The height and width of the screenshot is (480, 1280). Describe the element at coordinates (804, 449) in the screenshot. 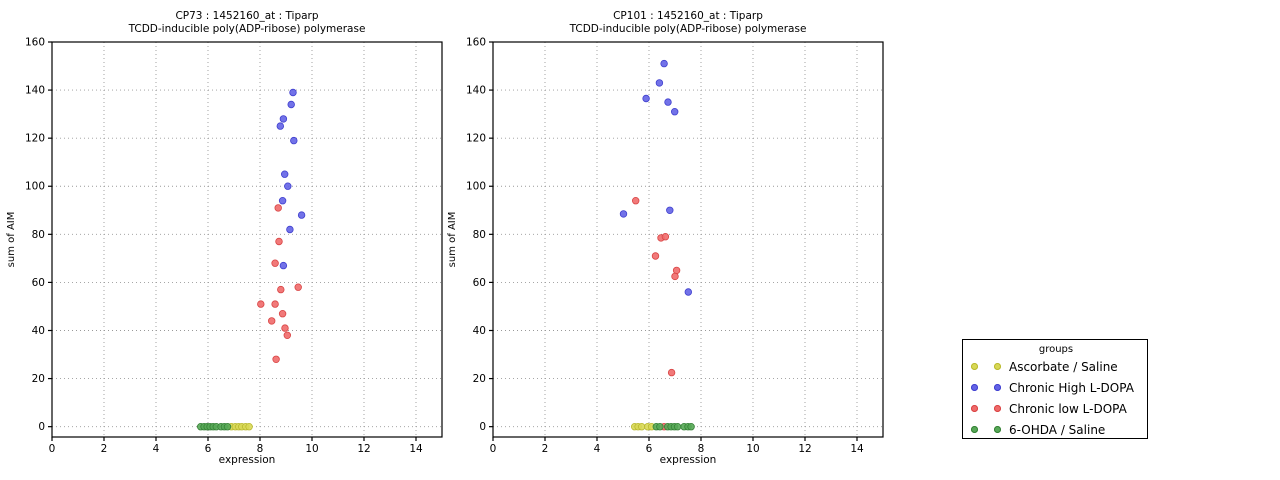

I see `x-tick-label: 12` at that location.